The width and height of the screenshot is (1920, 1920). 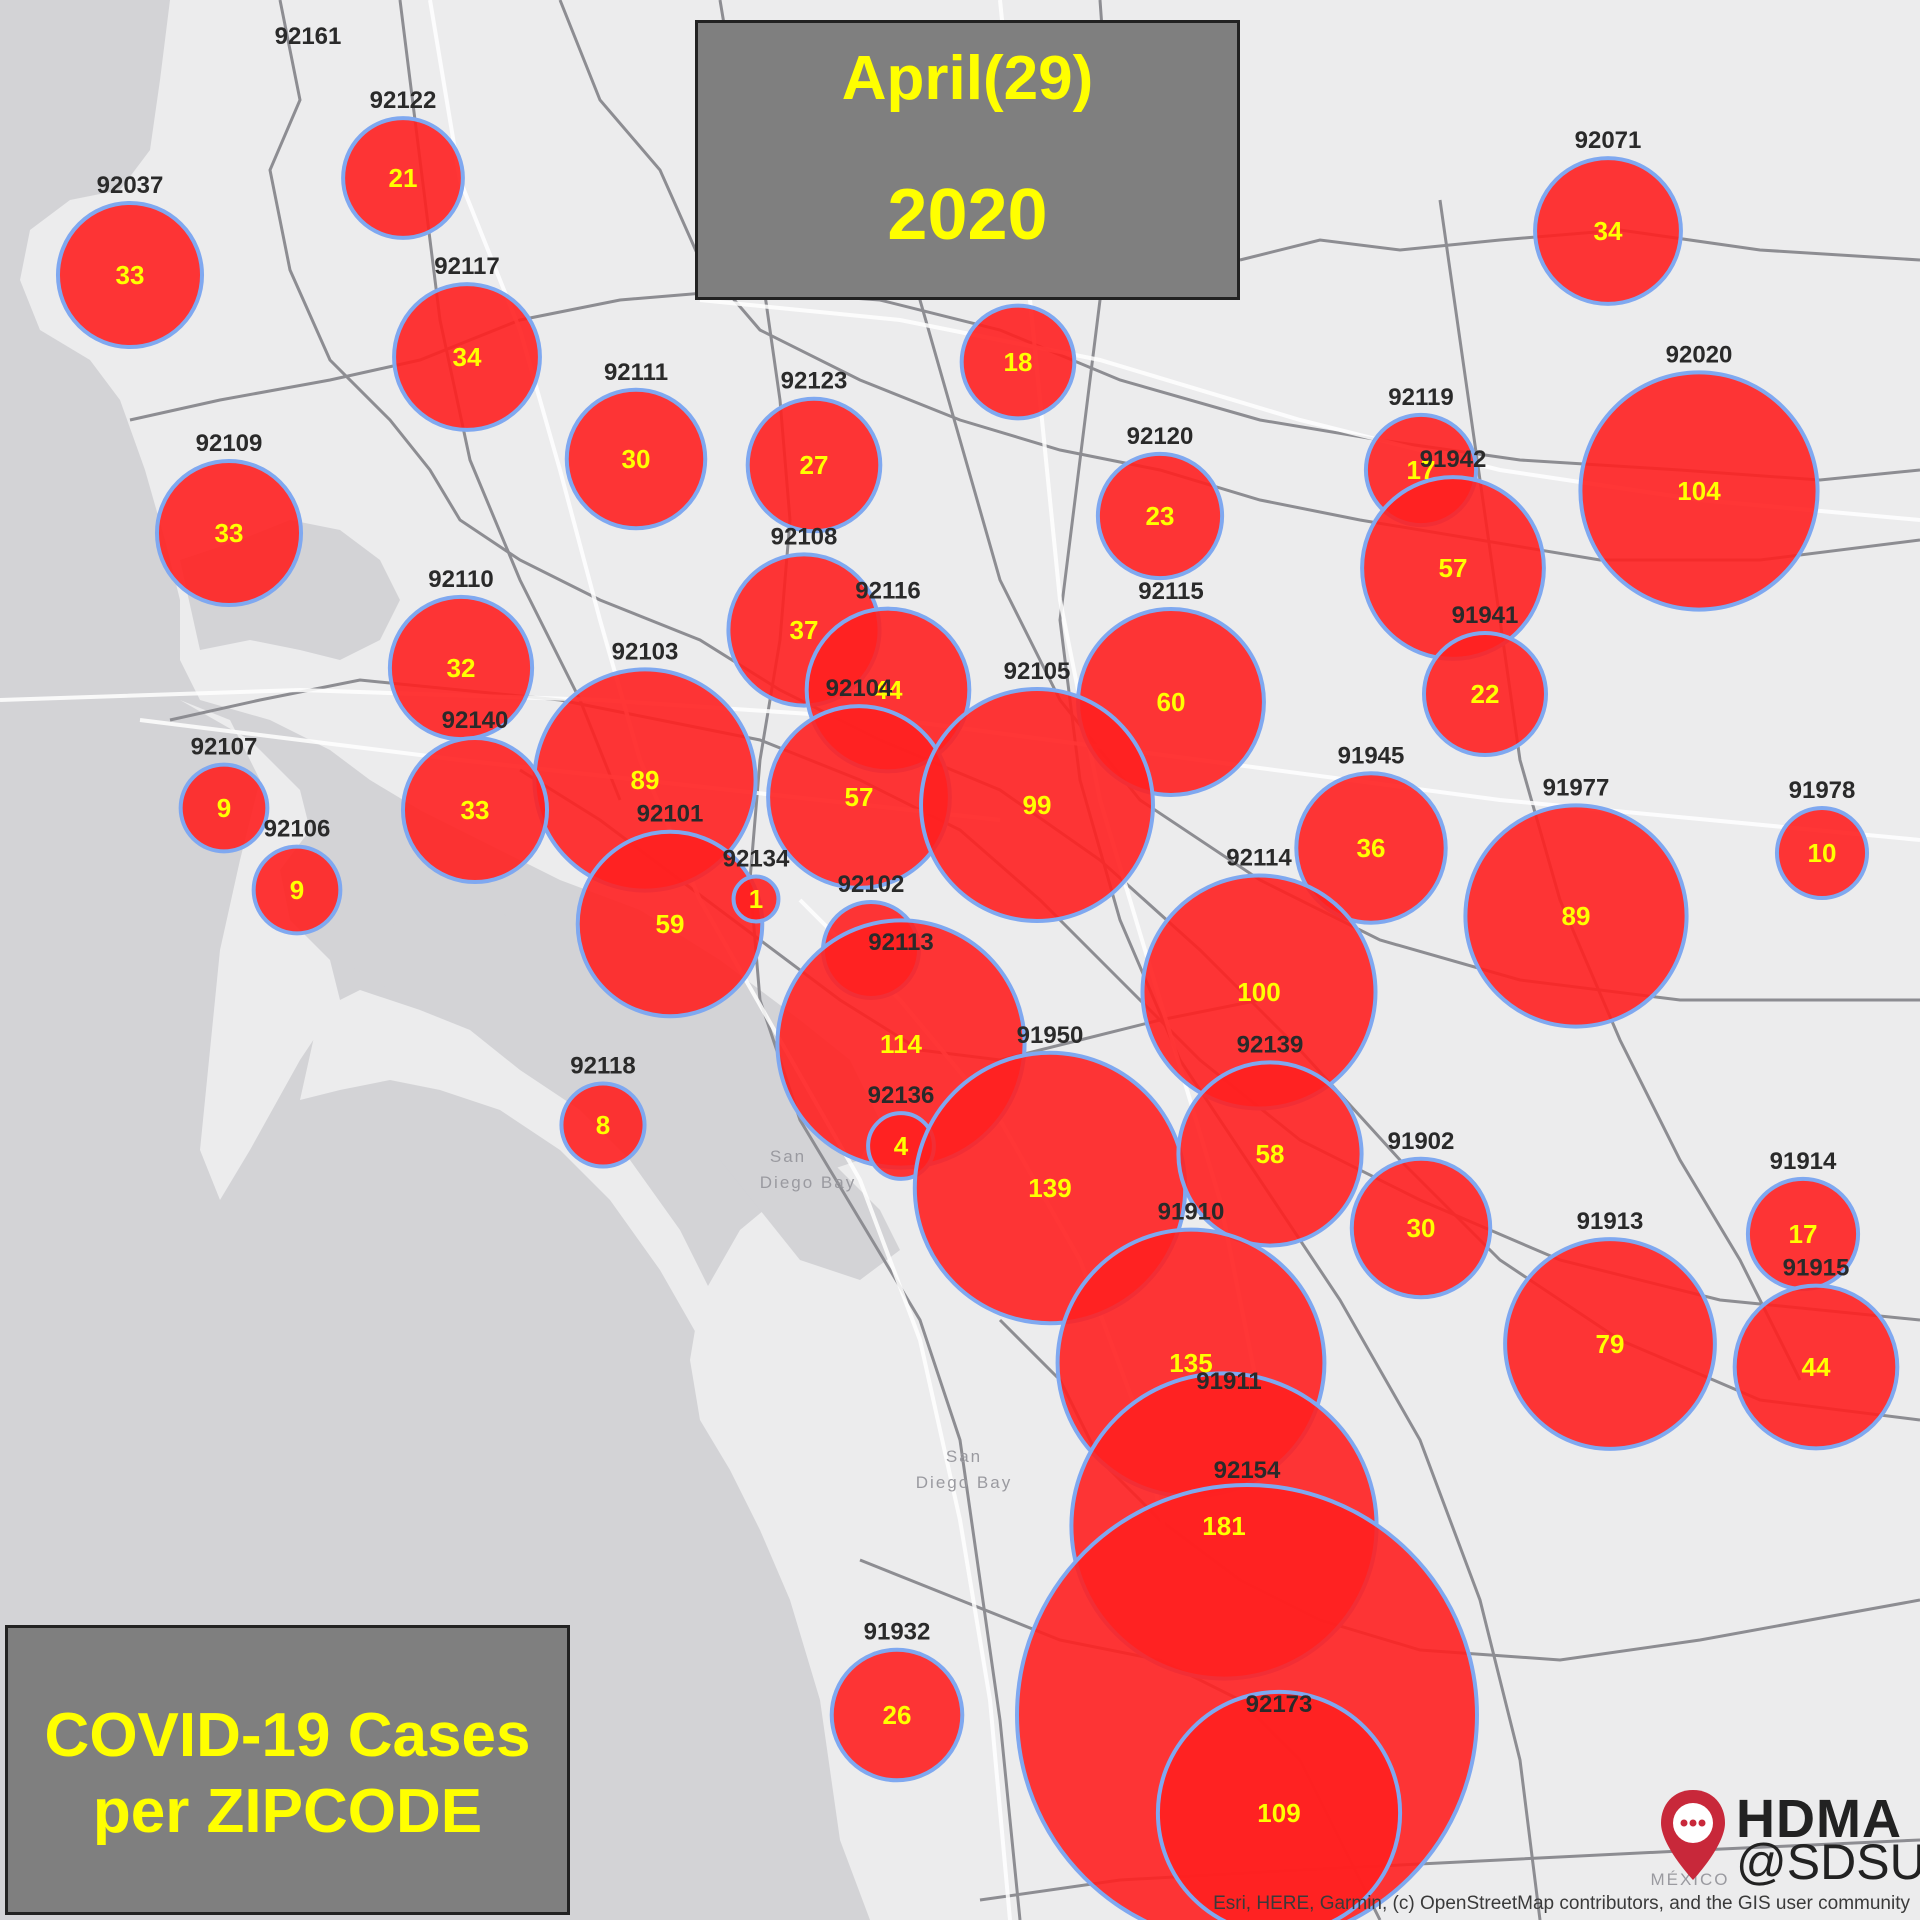 What do you see at coordinates (1049, 1188) in the screenshot?
I see `case-count: 139` at bounding box center [1049, 1188].